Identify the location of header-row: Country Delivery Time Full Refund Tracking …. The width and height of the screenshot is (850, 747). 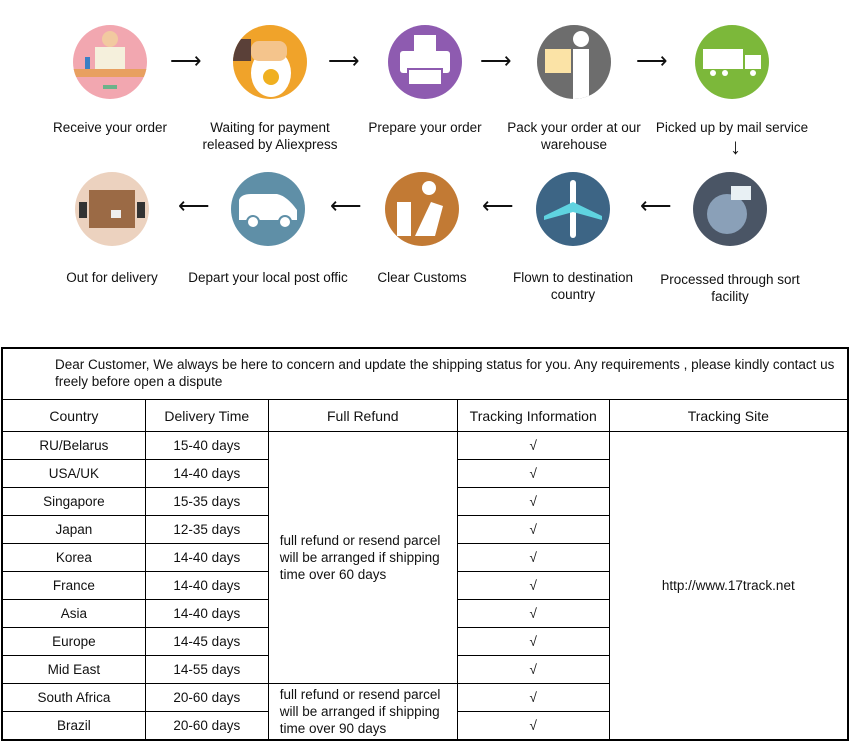
(425, 415).